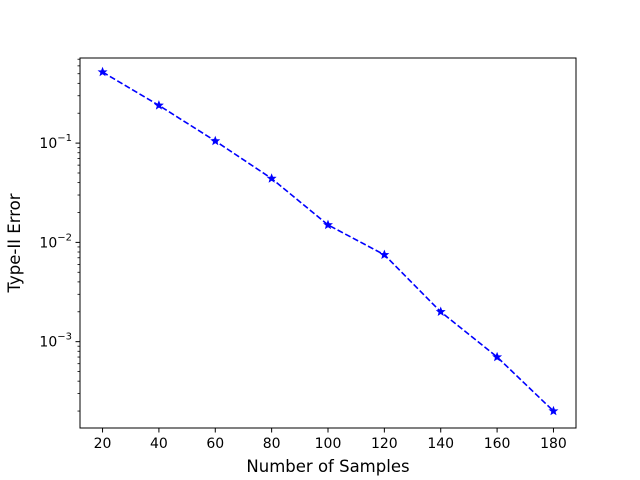 Image resolution: width=640 pixels, height=480 pixels. I want to click on x-tick-label: 60, so click(215, 444).